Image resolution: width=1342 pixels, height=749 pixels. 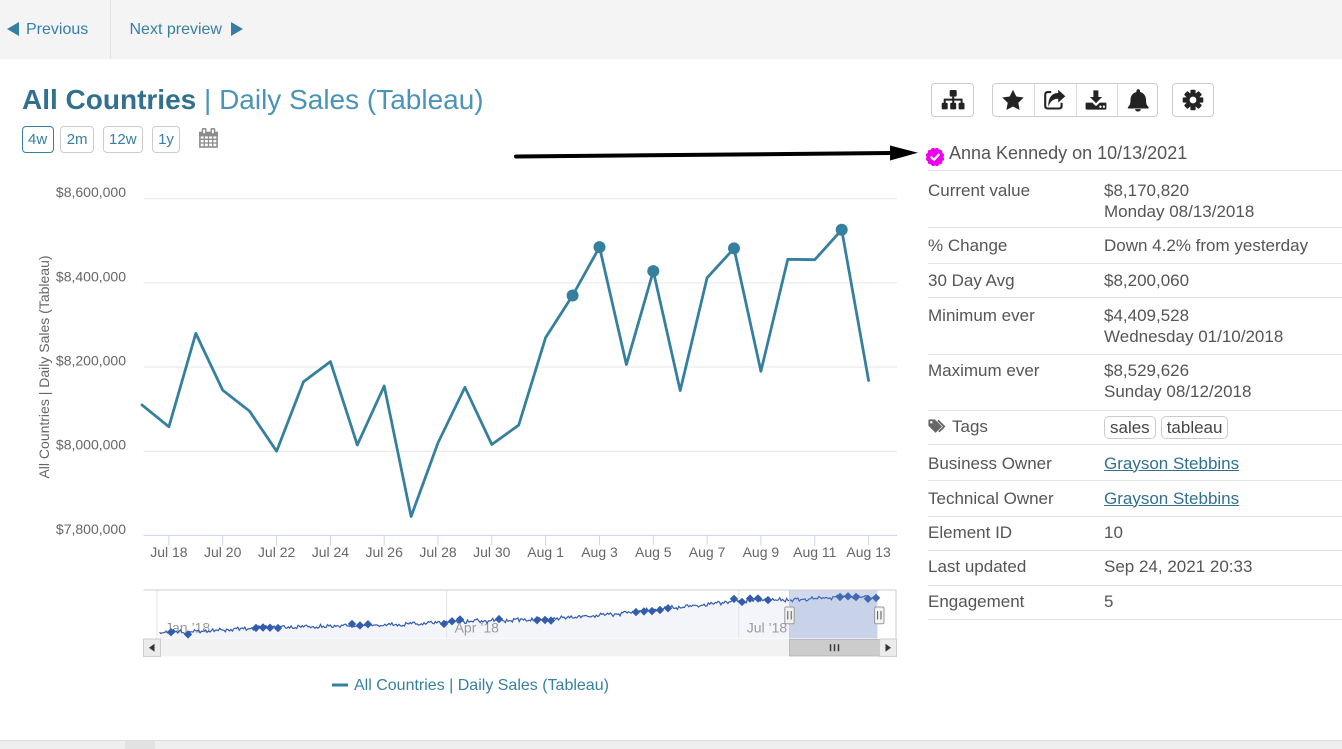 What do you see at coordinates (223, 552) in the screenshot?
I see `svg-text: Jul 20` at bounding box center [223, 552].